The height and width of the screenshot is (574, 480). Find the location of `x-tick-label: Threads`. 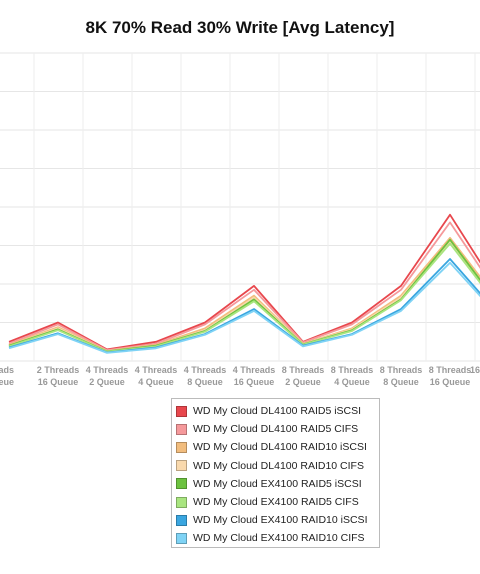

x-tick-label: Threads is located at coordinates (7, 370).